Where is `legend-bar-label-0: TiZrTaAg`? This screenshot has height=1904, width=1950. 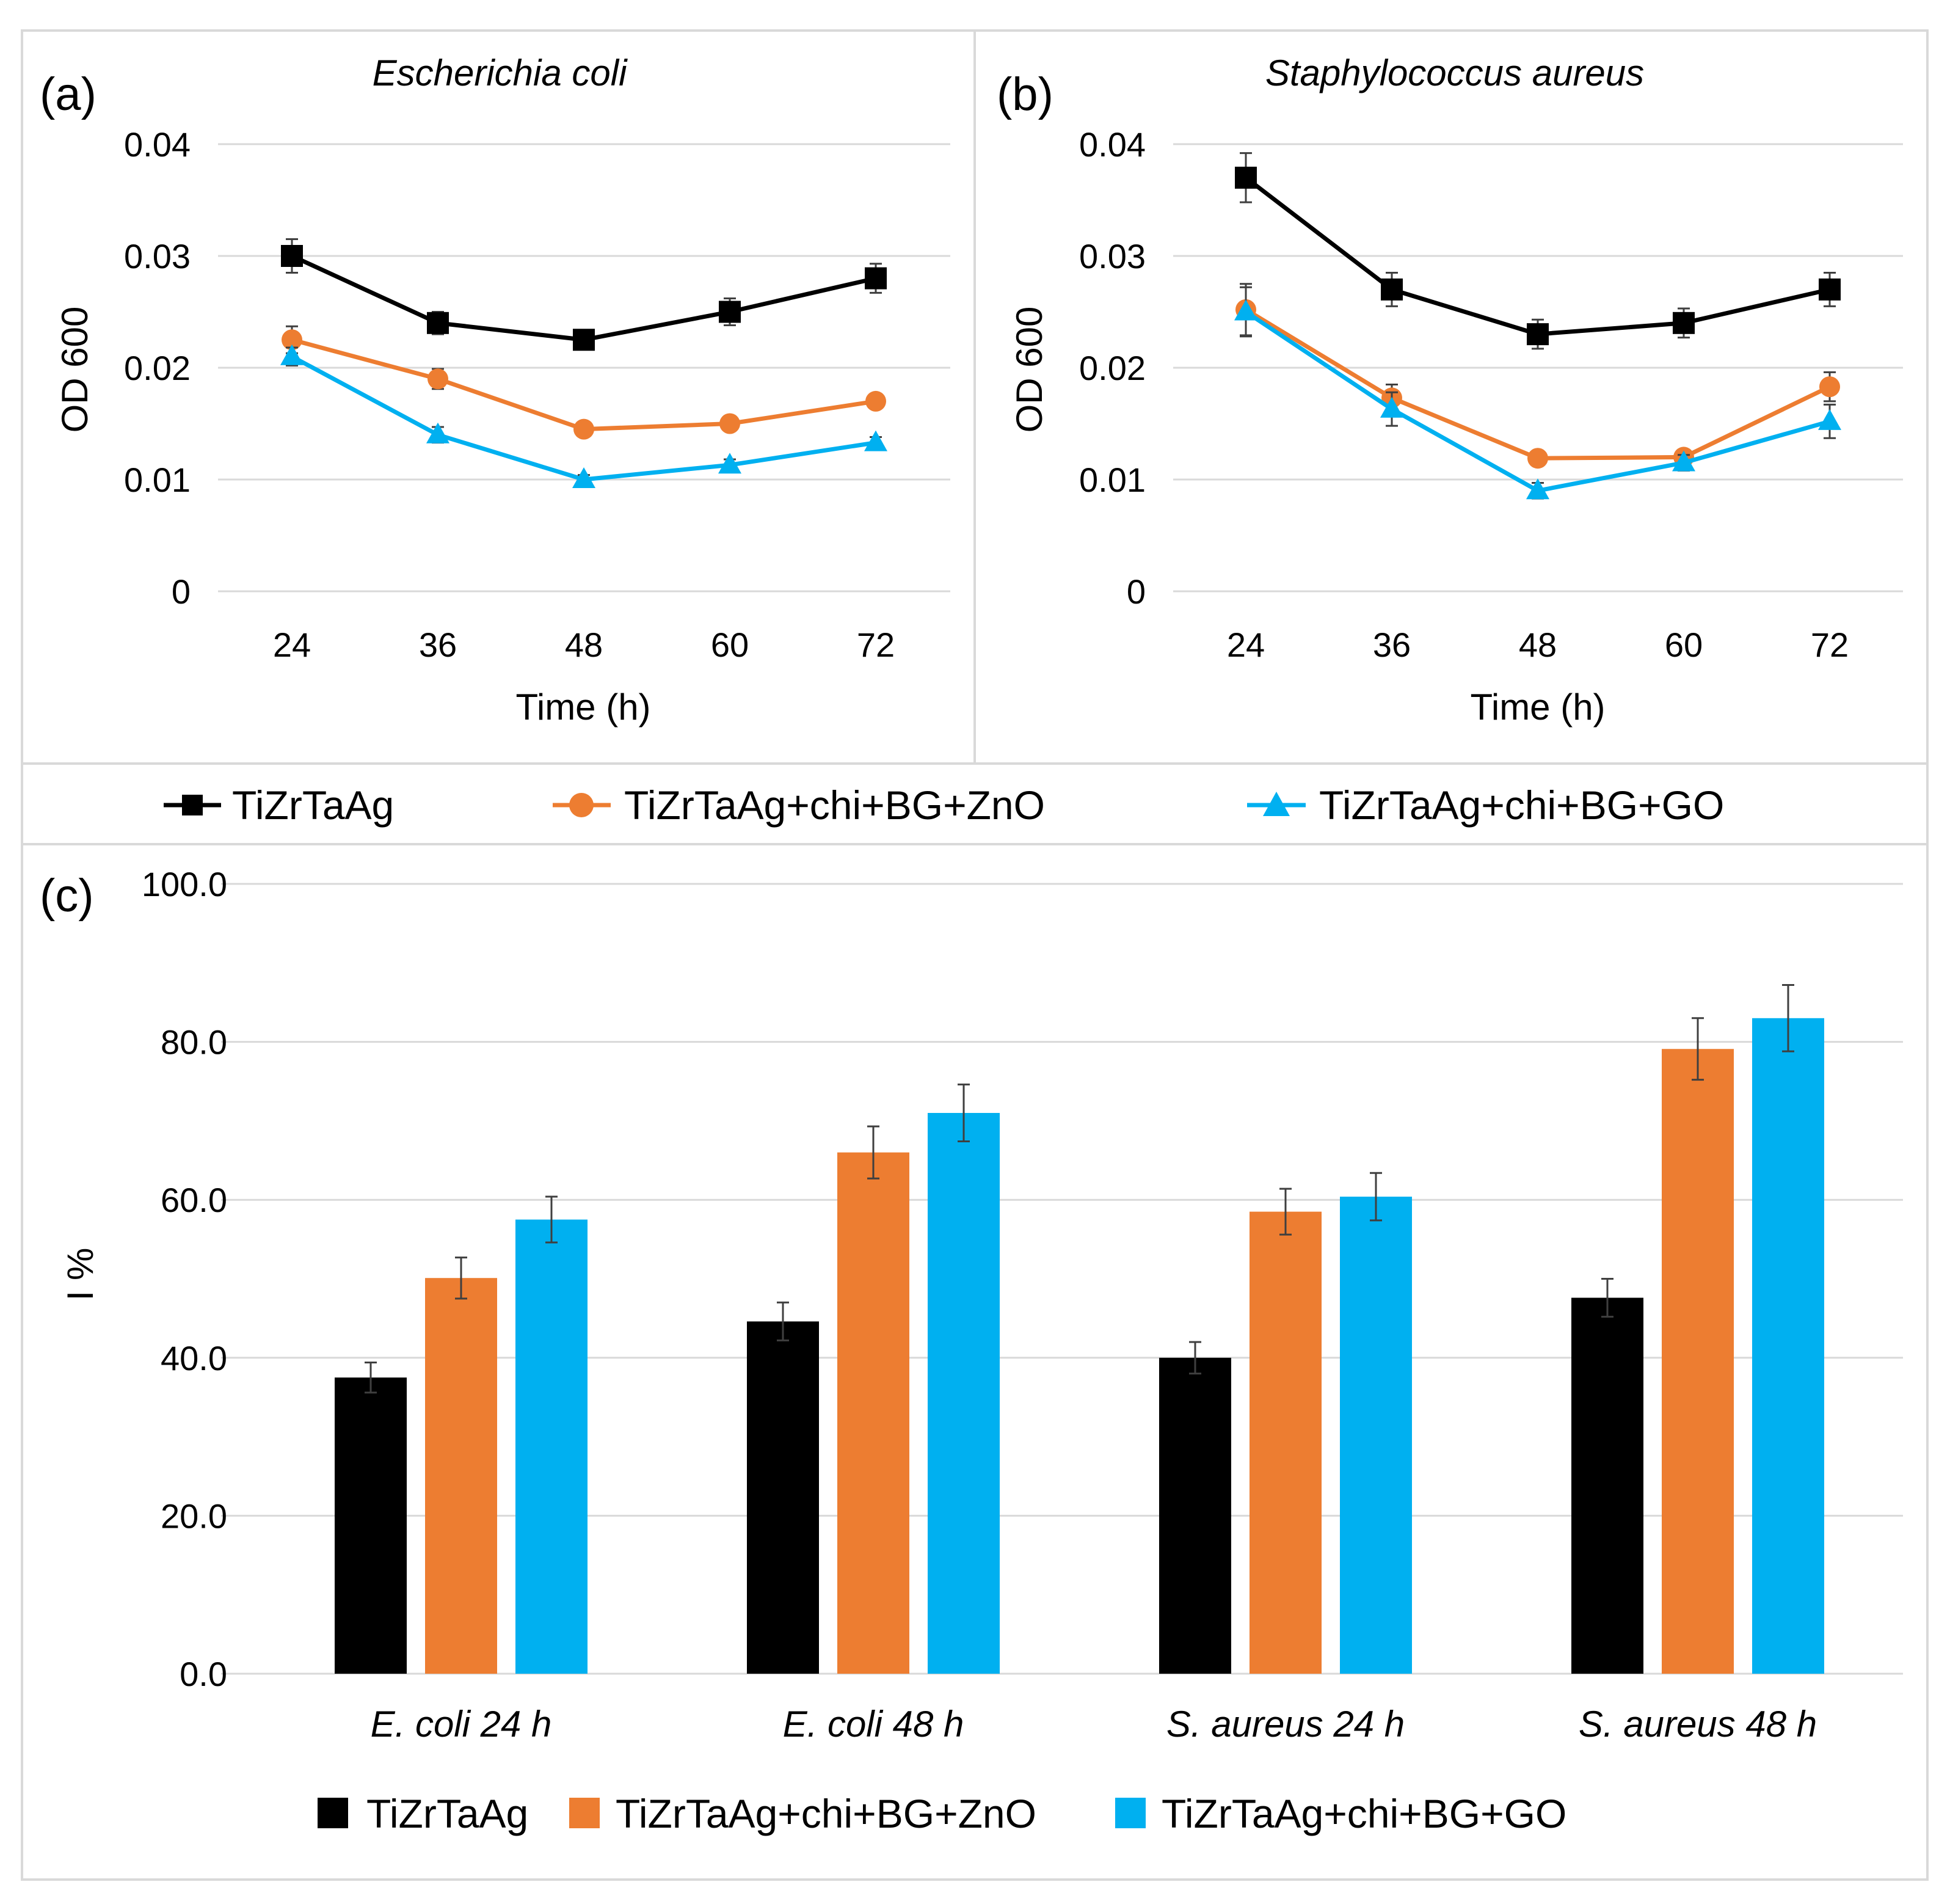
legend-bar-label-0: TiZrTaAg is located at coordinates (447, 1813).